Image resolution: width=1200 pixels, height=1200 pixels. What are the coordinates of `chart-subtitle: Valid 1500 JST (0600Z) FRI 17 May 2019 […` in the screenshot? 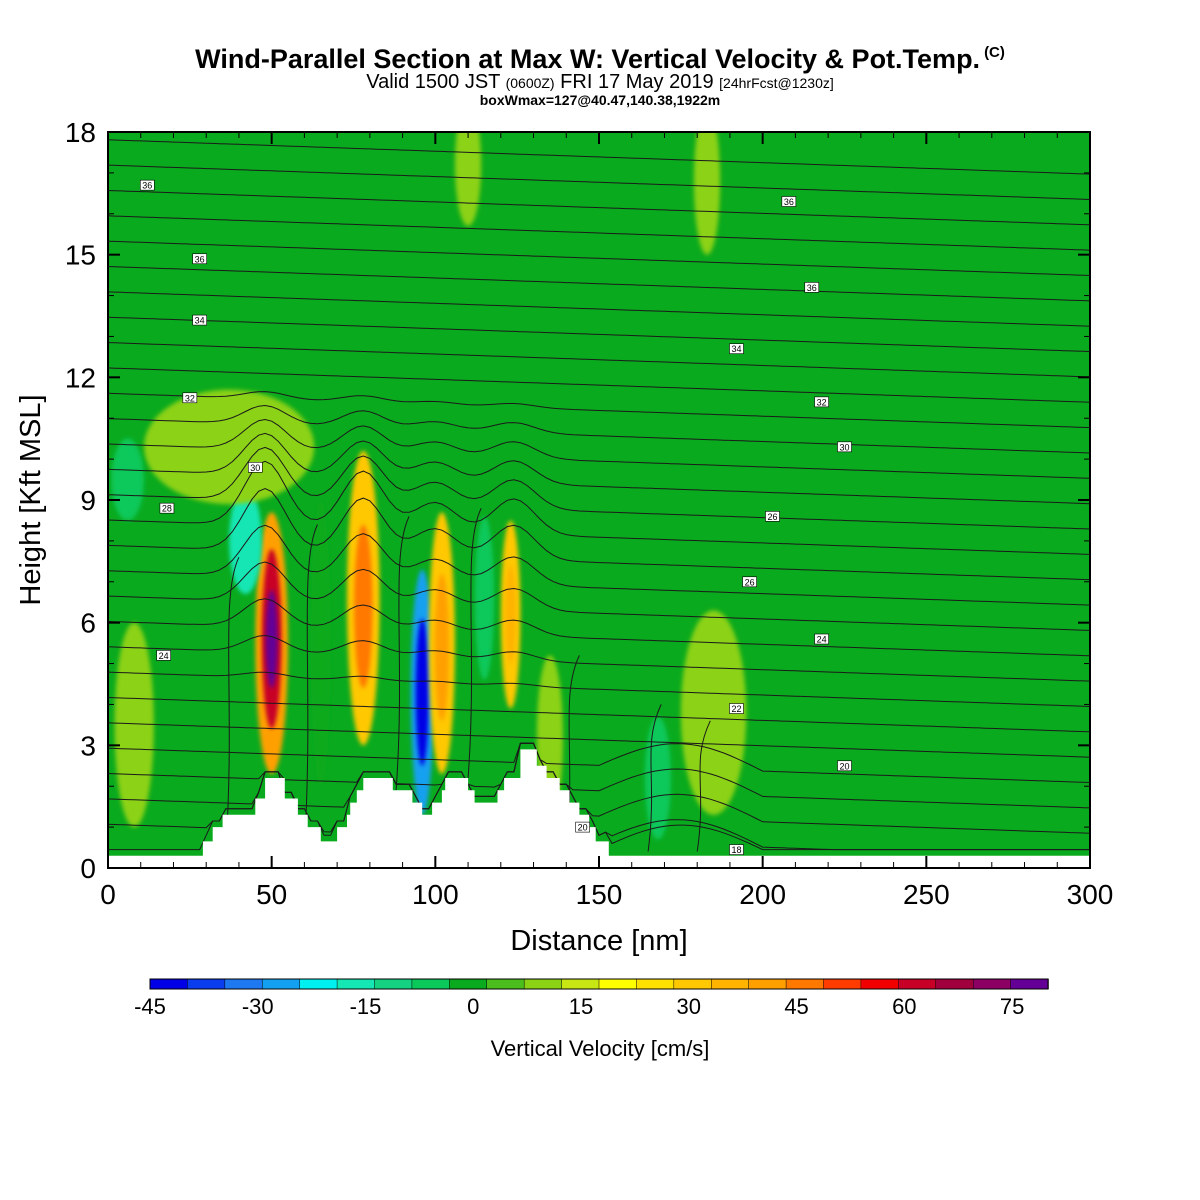 It's located at (600, 82).